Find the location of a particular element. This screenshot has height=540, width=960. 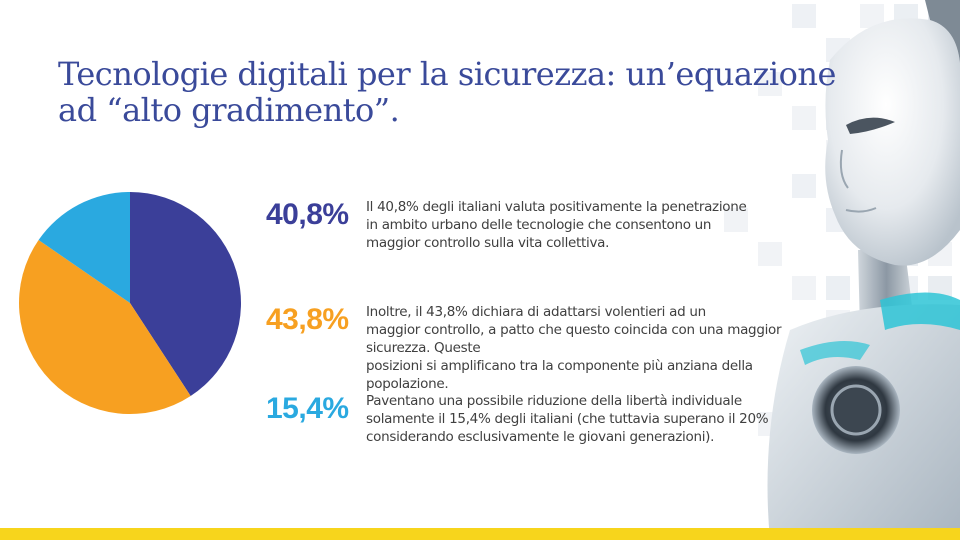

page-title-line-2: ad “alto gradimento”. is located at coordinates (229, 110).